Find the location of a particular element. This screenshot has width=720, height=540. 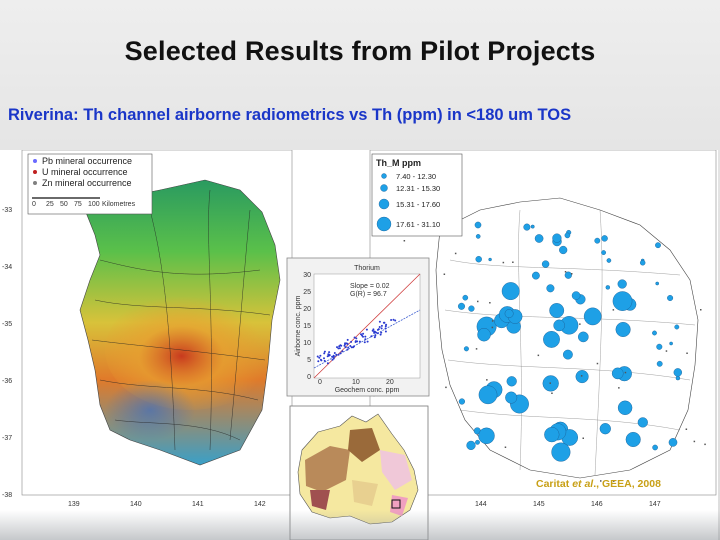

right-lon-tick-label: 144 is located at coordinates (481, 504).